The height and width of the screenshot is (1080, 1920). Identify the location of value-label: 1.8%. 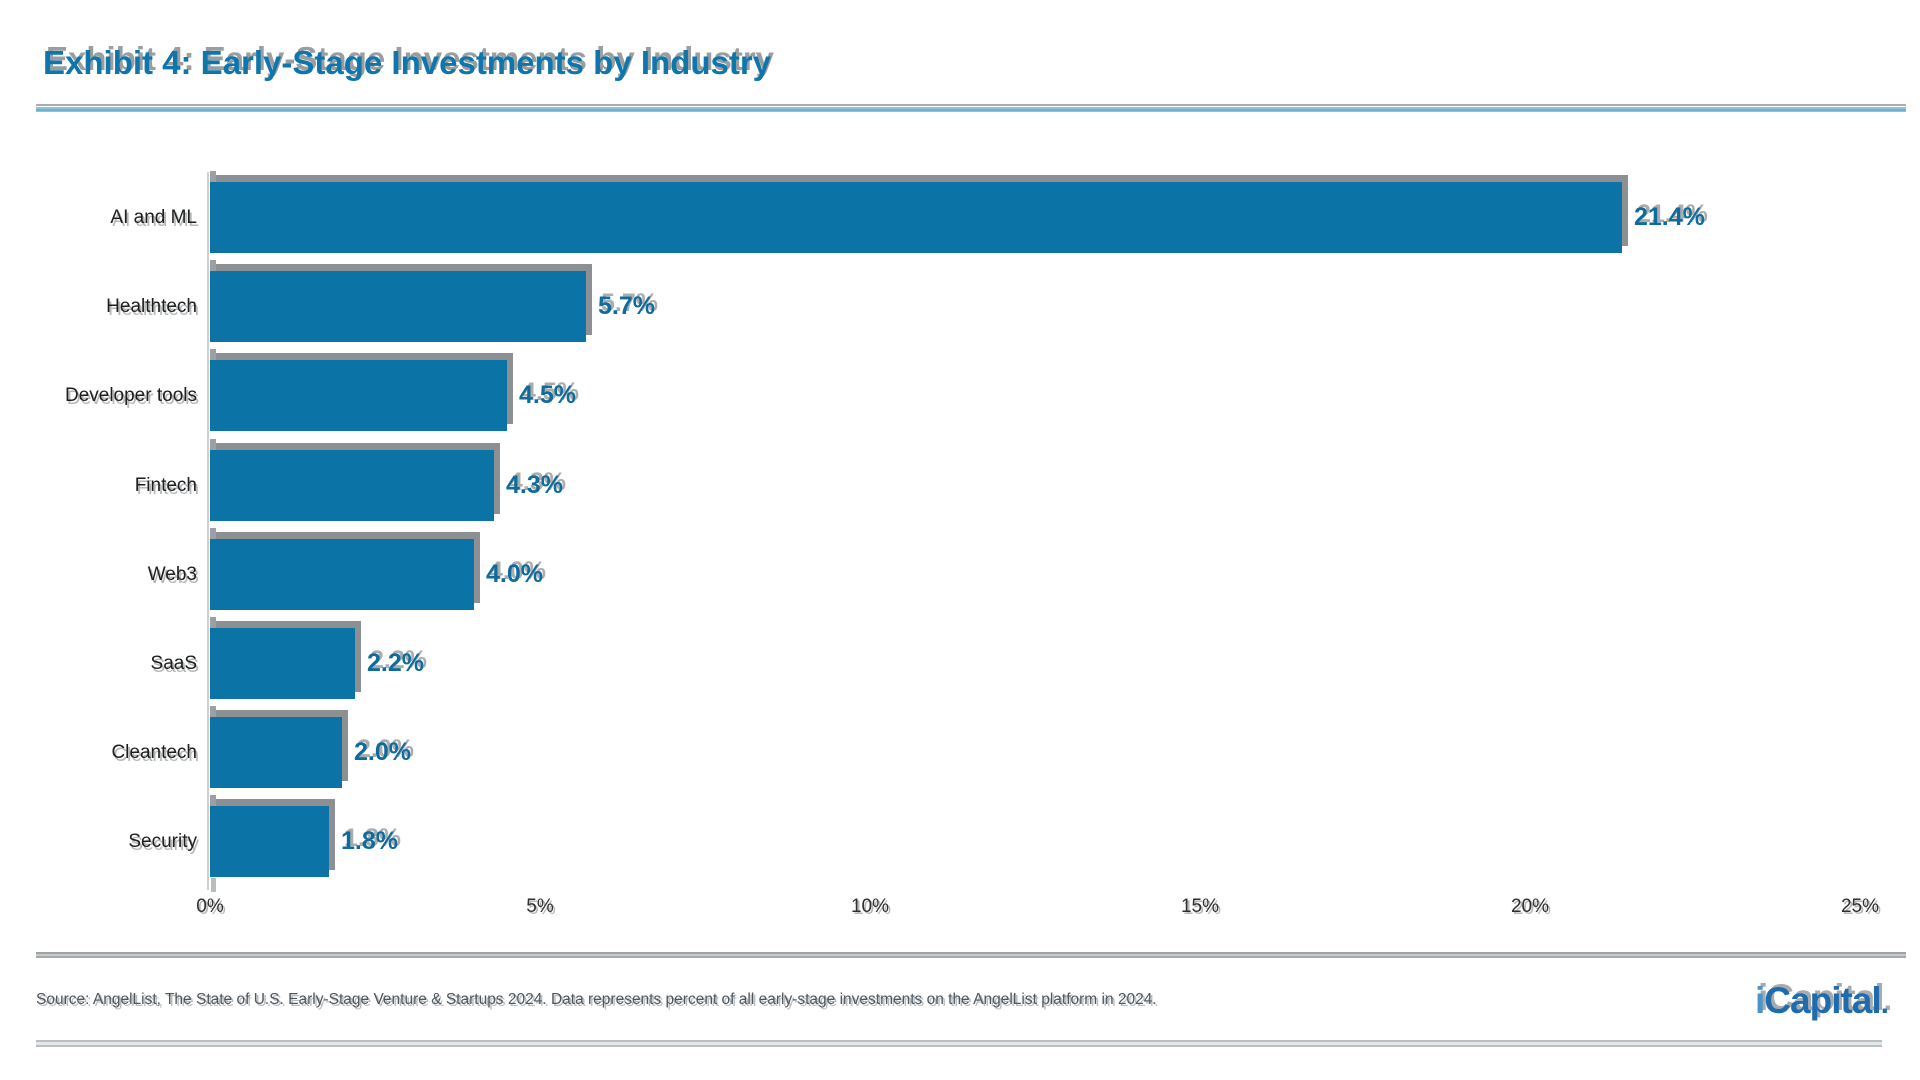
(369, 841).